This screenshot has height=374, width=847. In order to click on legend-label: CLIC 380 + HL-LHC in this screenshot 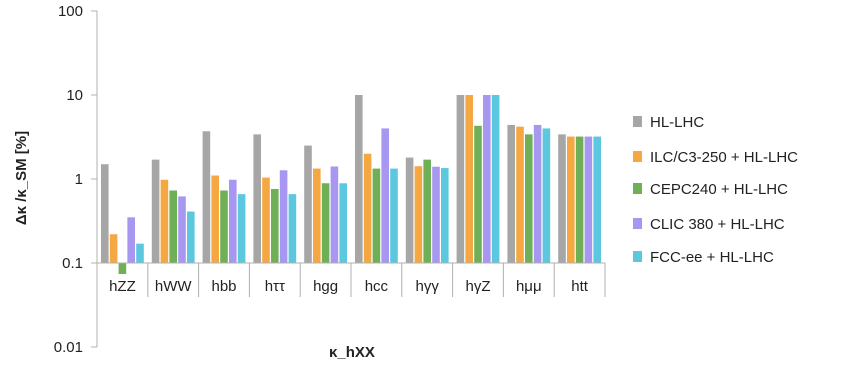, I will do `click(717, 224)`.